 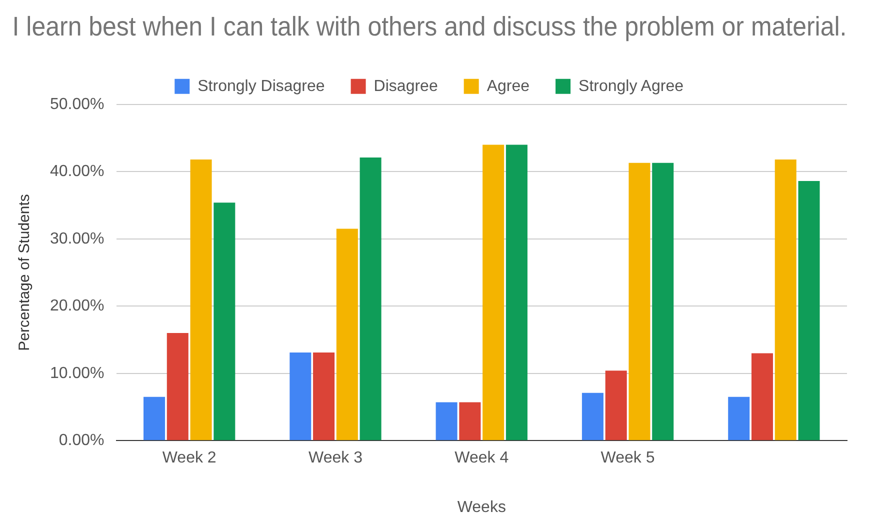 I want to click on y-tick-label: 10.00%, so click(x=77, y=373).